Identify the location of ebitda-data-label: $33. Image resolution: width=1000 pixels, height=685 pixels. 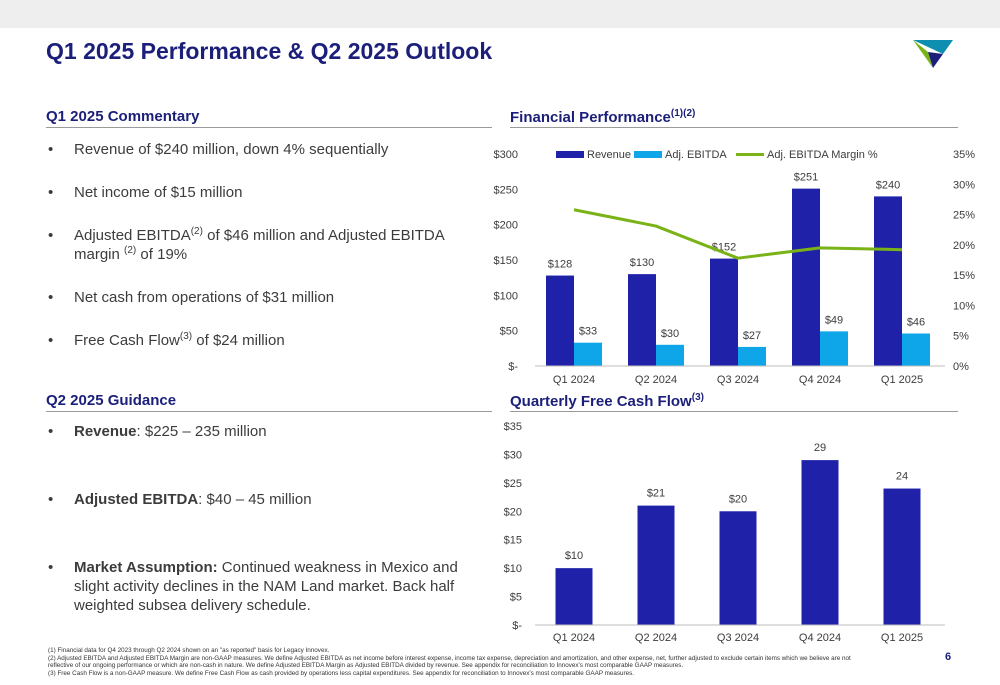
(588, 332).